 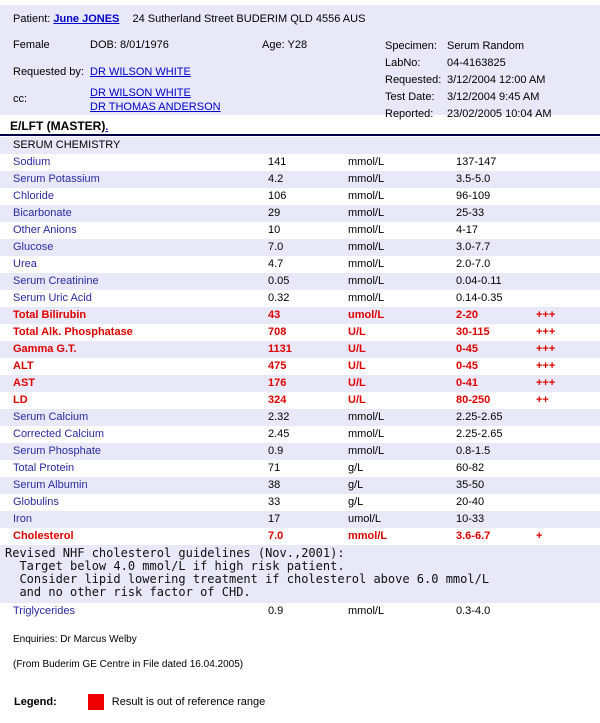 I want to click on result-range: 80-250, so click(x=473, y=400).